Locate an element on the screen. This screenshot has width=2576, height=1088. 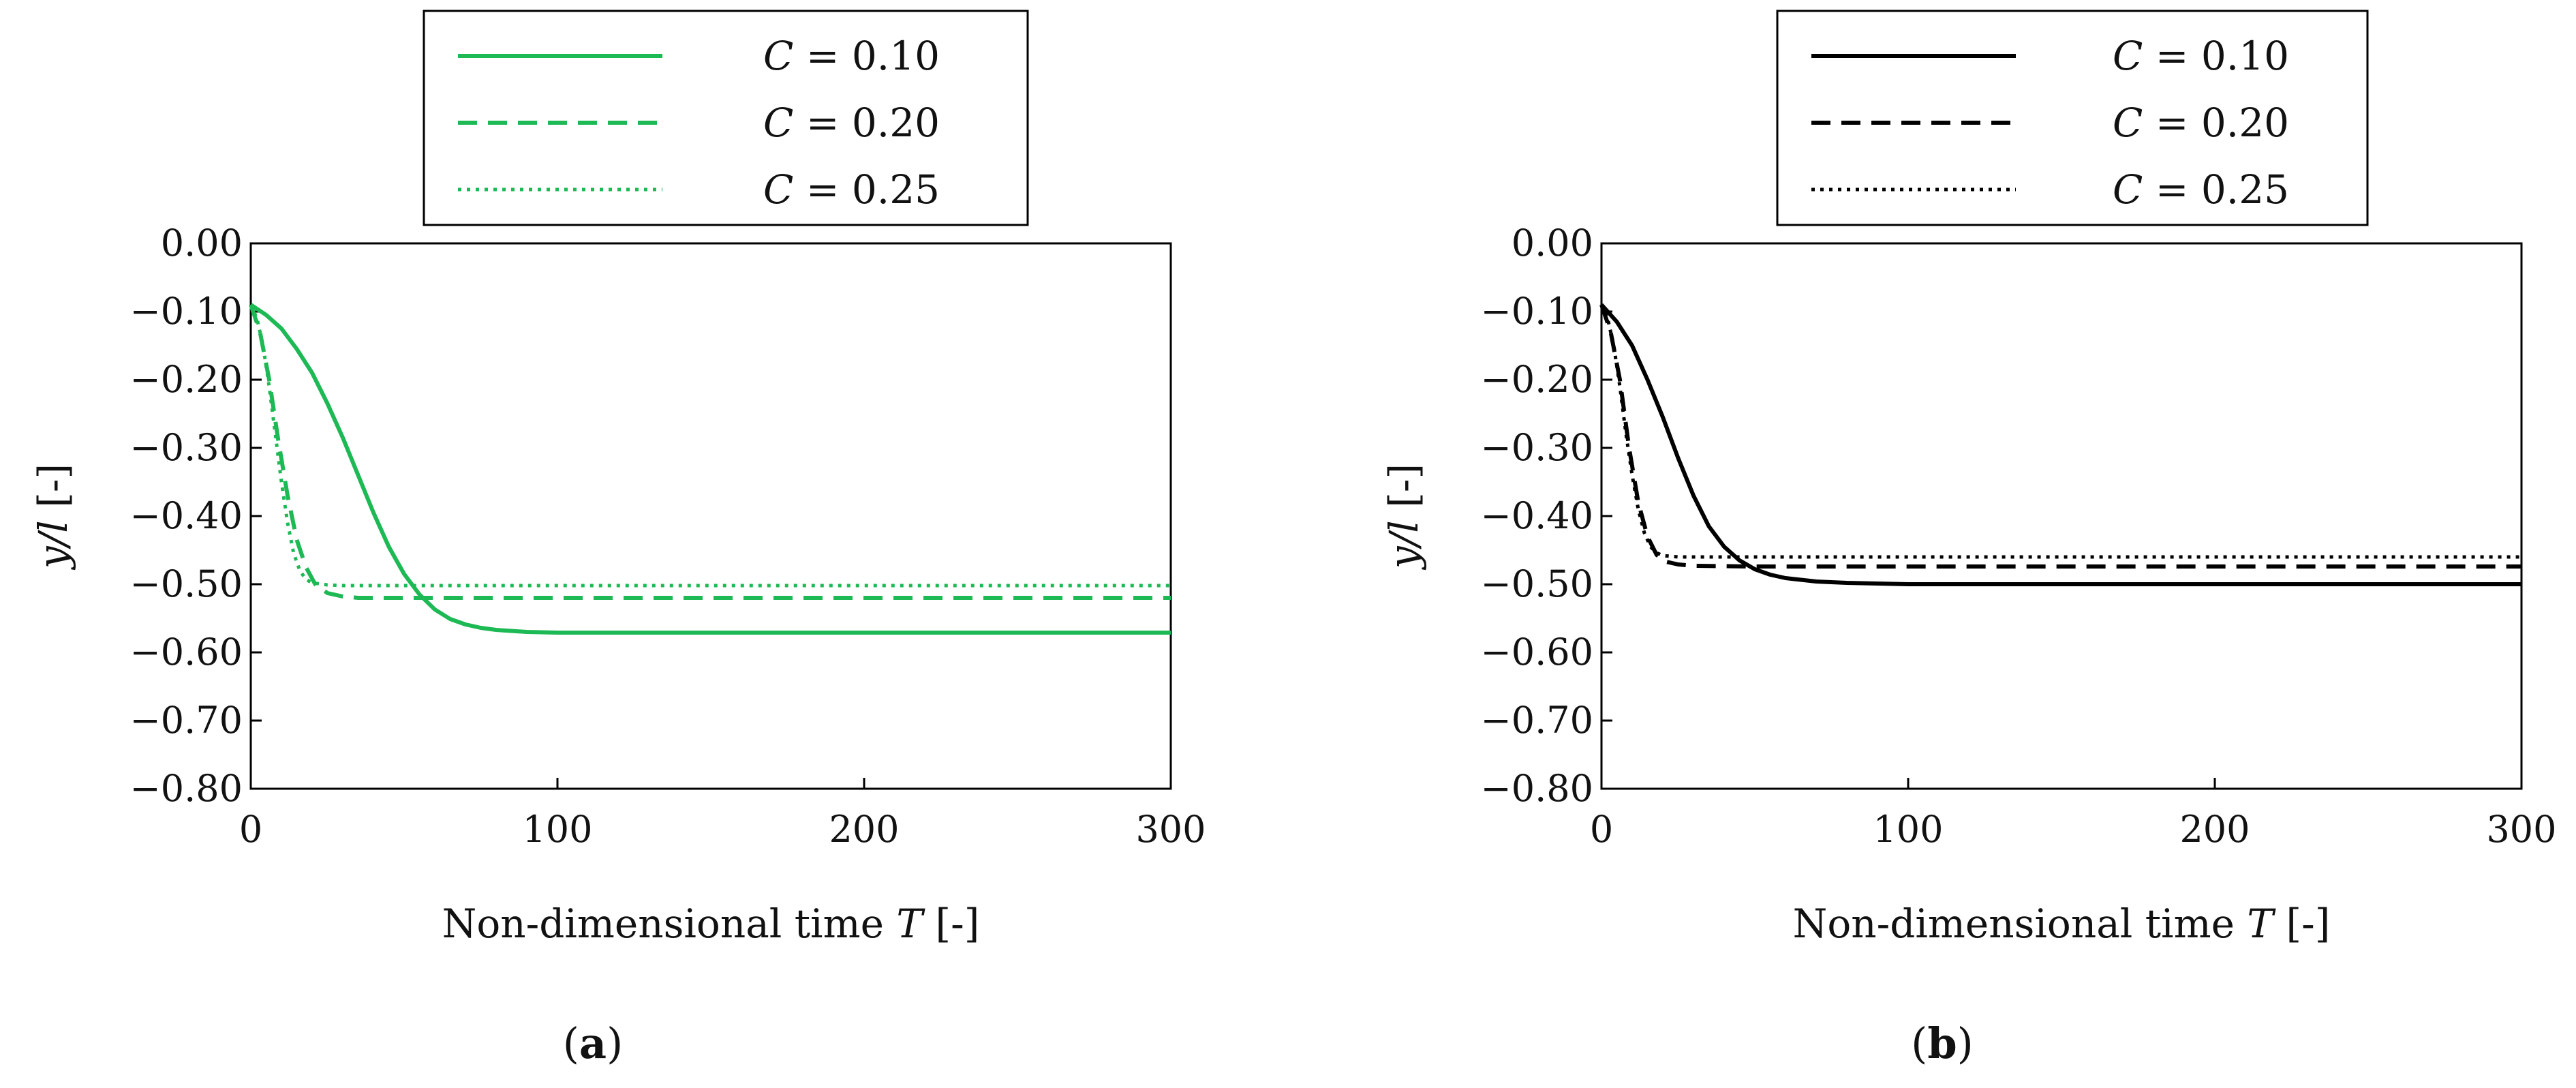
y-axis-var-a: y/l is located at coordinates (53, 545).